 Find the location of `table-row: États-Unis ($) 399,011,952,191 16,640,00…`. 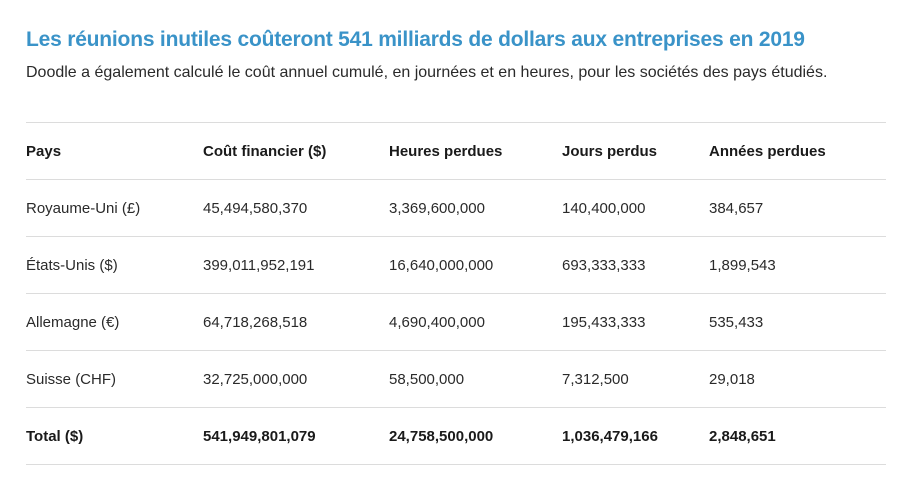

table-row: États-Unis ($) 399,011,952,191 16,640,00… is located at coordinates (456, 265).